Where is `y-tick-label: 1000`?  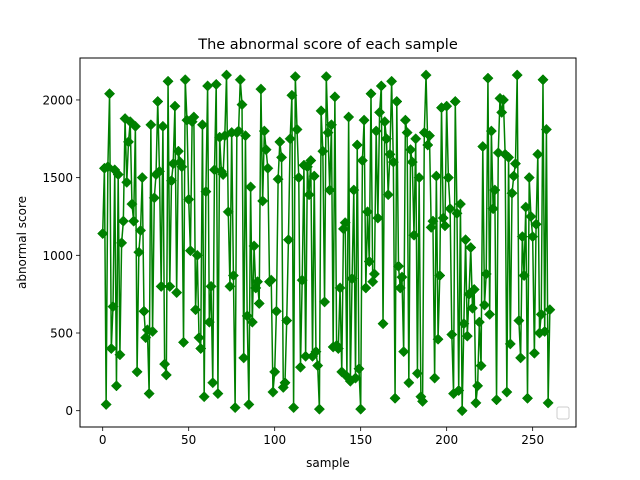 y-tick-label: 1000 is located at coordinates (57, 256).